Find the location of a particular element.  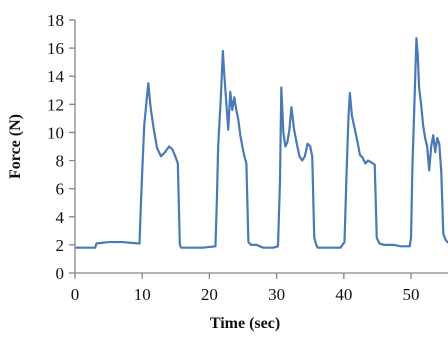

x-tick-label: 50 is located at coordinates (411, 294).